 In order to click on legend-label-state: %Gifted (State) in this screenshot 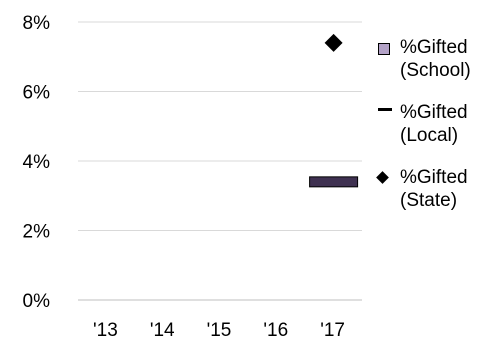, I will do `click(434, 189)`.